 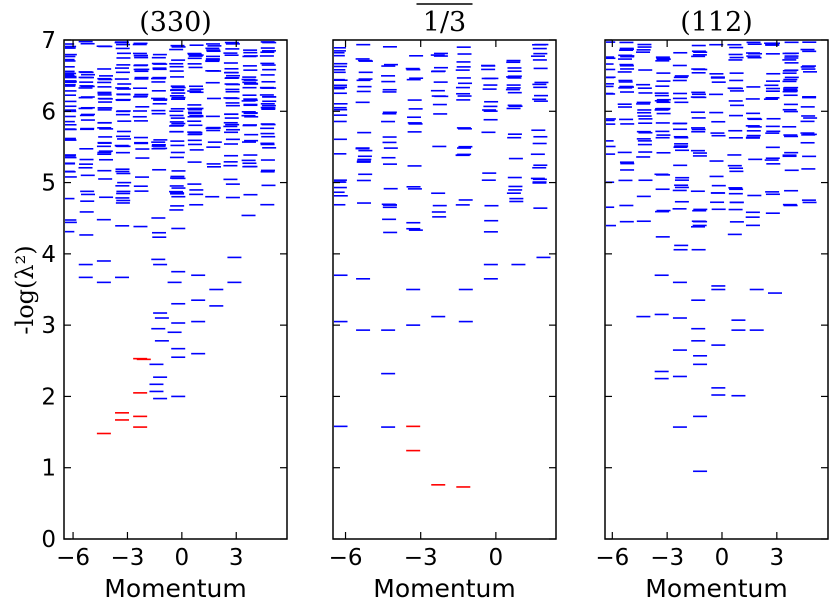 I want to click on y-tick-label: 0, so click(x=48, y=540).